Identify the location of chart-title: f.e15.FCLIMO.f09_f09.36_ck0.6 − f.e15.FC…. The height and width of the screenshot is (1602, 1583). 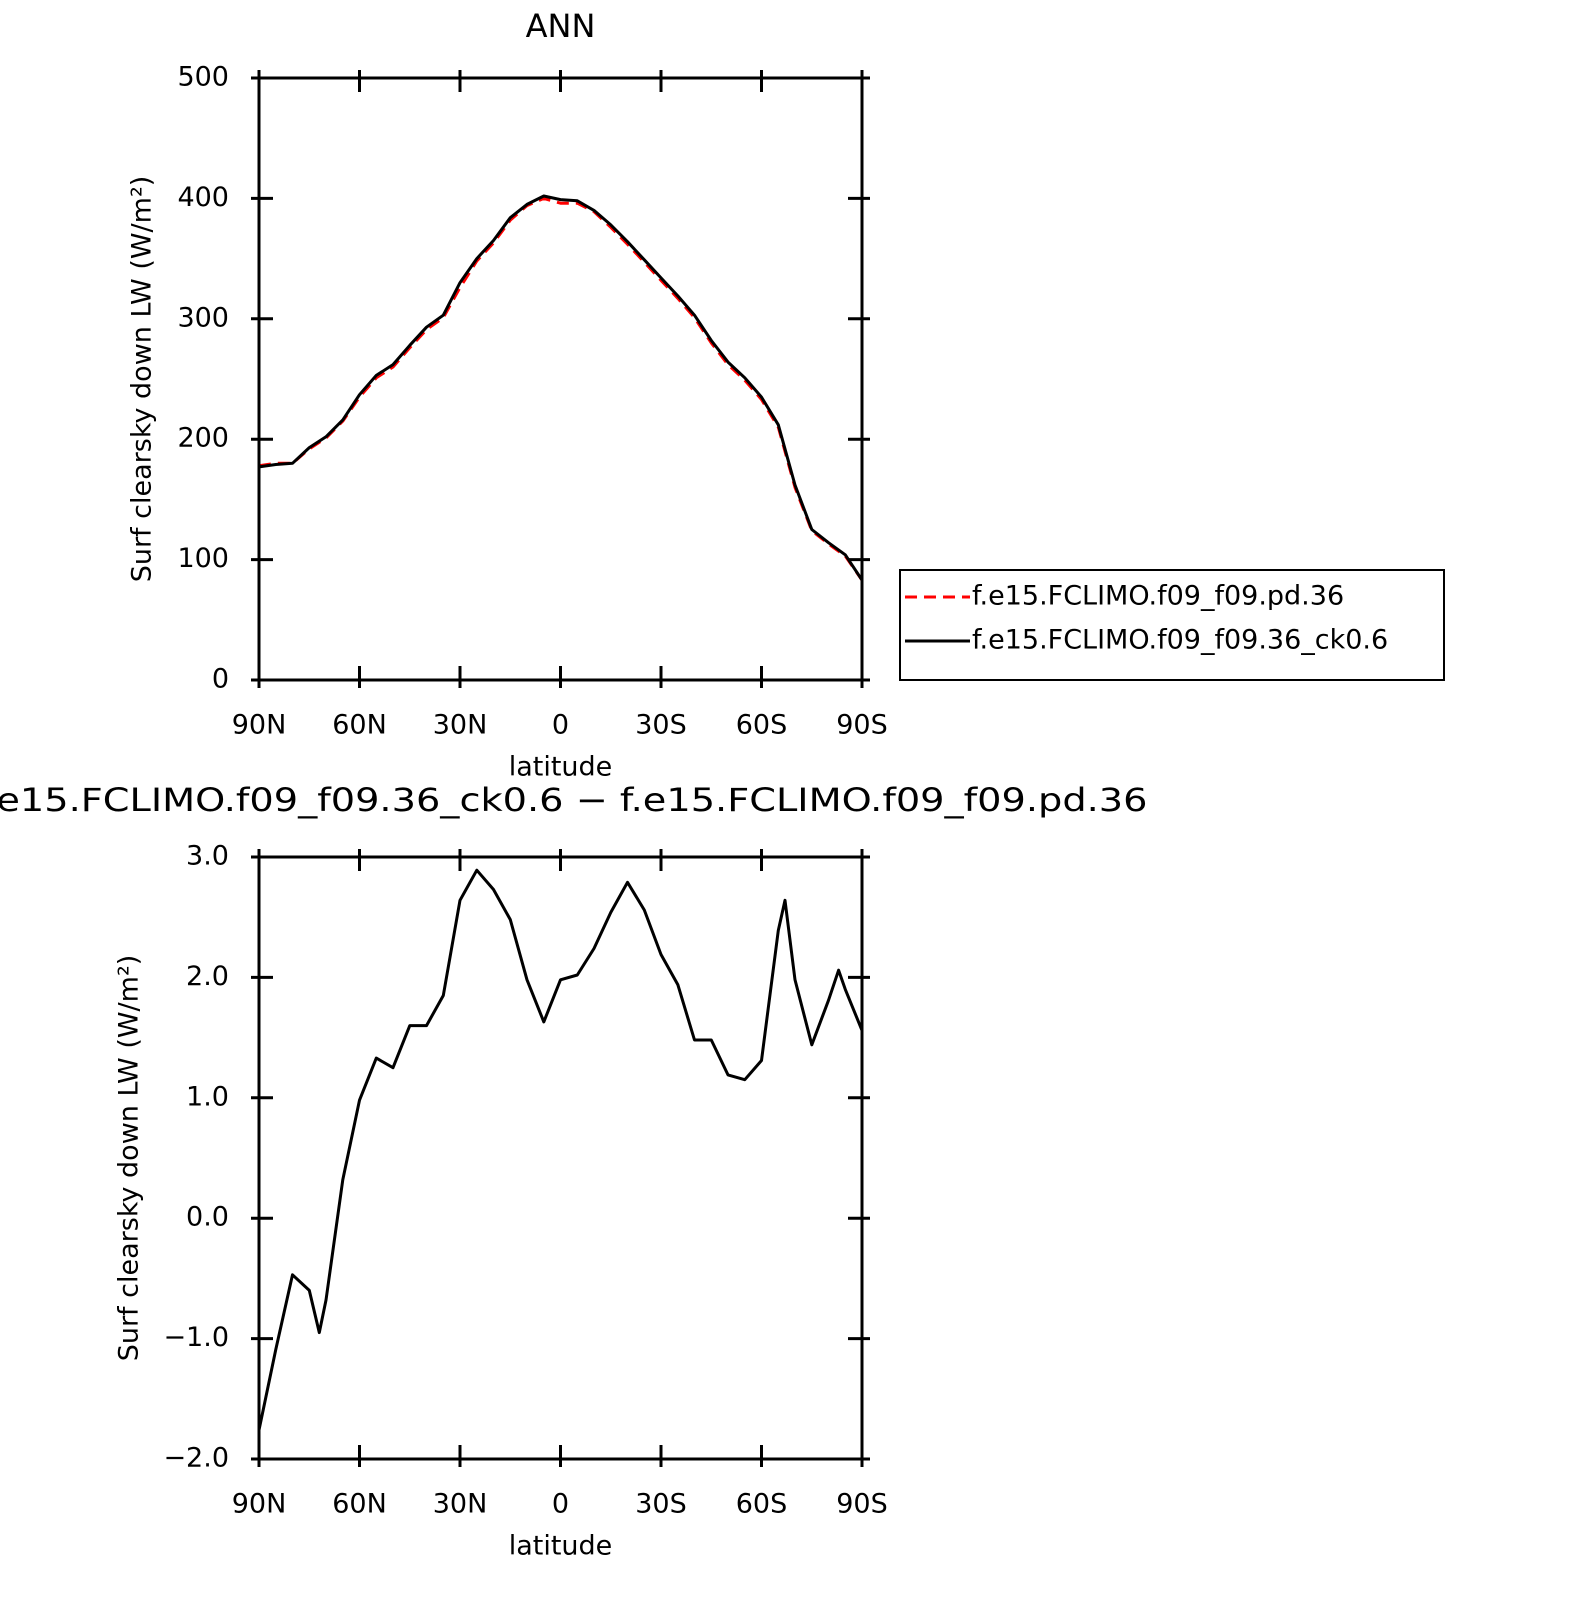
(574, 800).